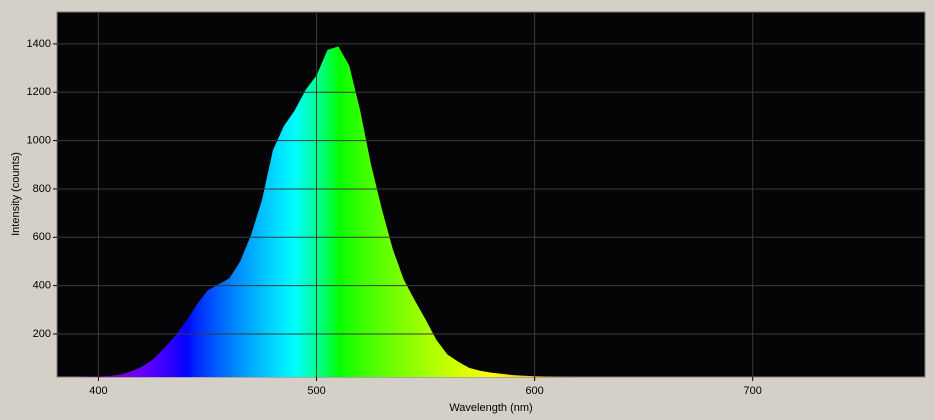 This screenshot has width=935, height=420. I want to click on y-tick-label: 200, so click(42, 334).